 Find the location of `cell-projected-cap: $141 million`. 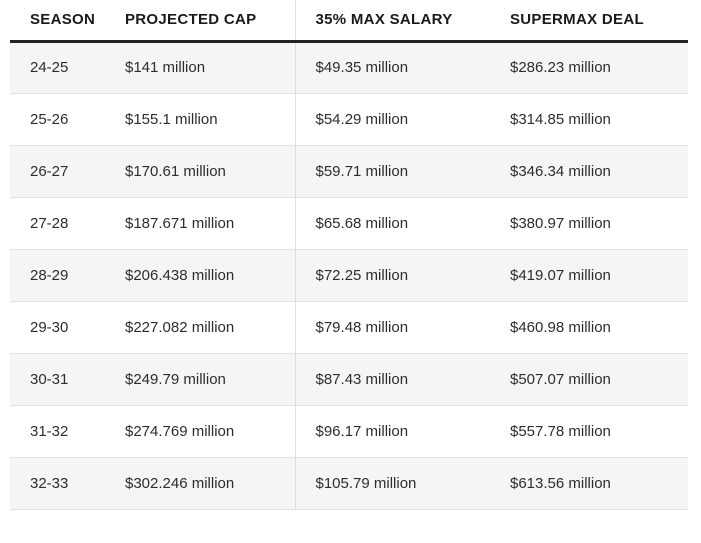

cell-projected-cap: $141 million is located at coordinates (200, 67).